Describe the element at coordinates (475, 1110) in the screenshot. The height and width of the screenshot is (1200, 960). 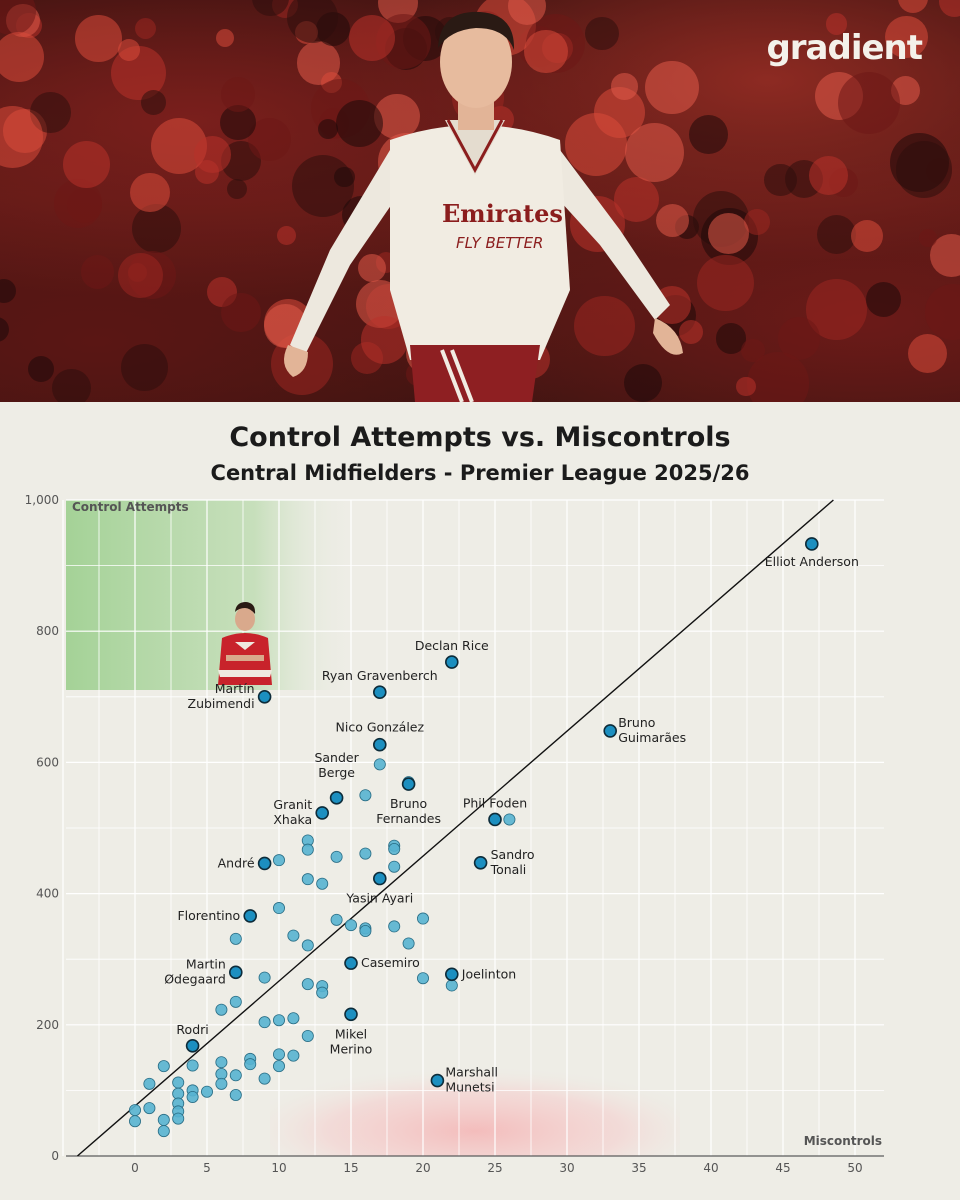
I see `danger-zone` at that location.